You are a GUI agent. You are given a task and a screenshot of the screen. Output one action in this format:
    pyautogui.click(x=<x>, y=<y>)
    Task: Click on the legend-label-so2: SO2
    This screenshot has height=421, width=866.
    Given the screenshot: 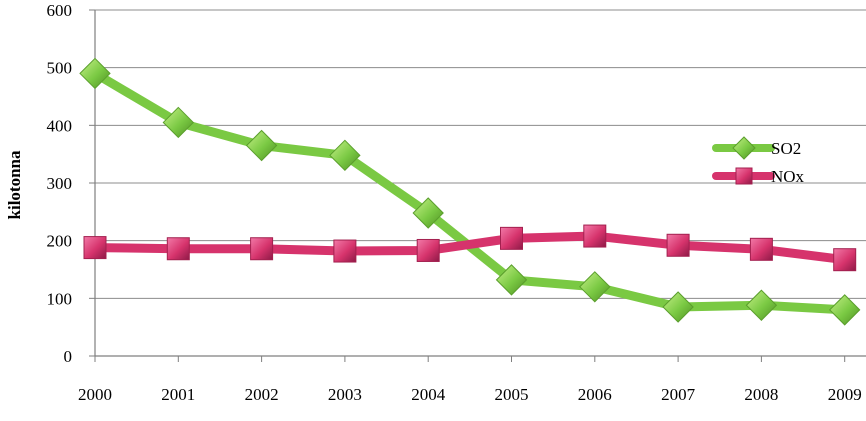 What is the action you would take?
    pyautogui.click(x=786, y=148)
    